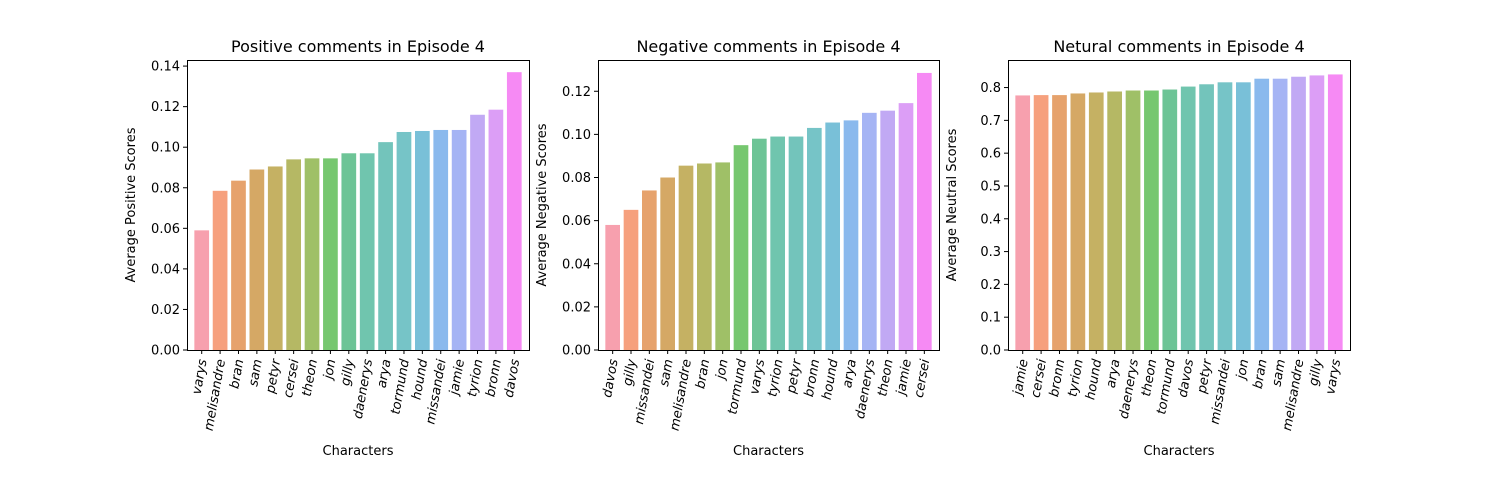 This screenshot has width=1500, height=504. Describe the element at coordinates (990, 318) in the screenshot. I see `y-tick-label: 0.1` at that location.